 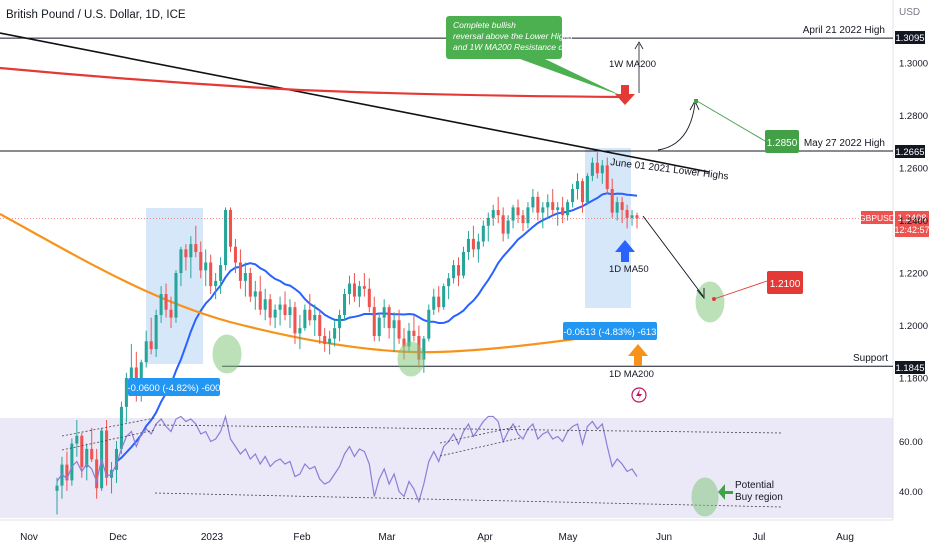 I want to click on measurement-label-2: -0.0613 (-4.83%) -613, so click(x=610, y=331).